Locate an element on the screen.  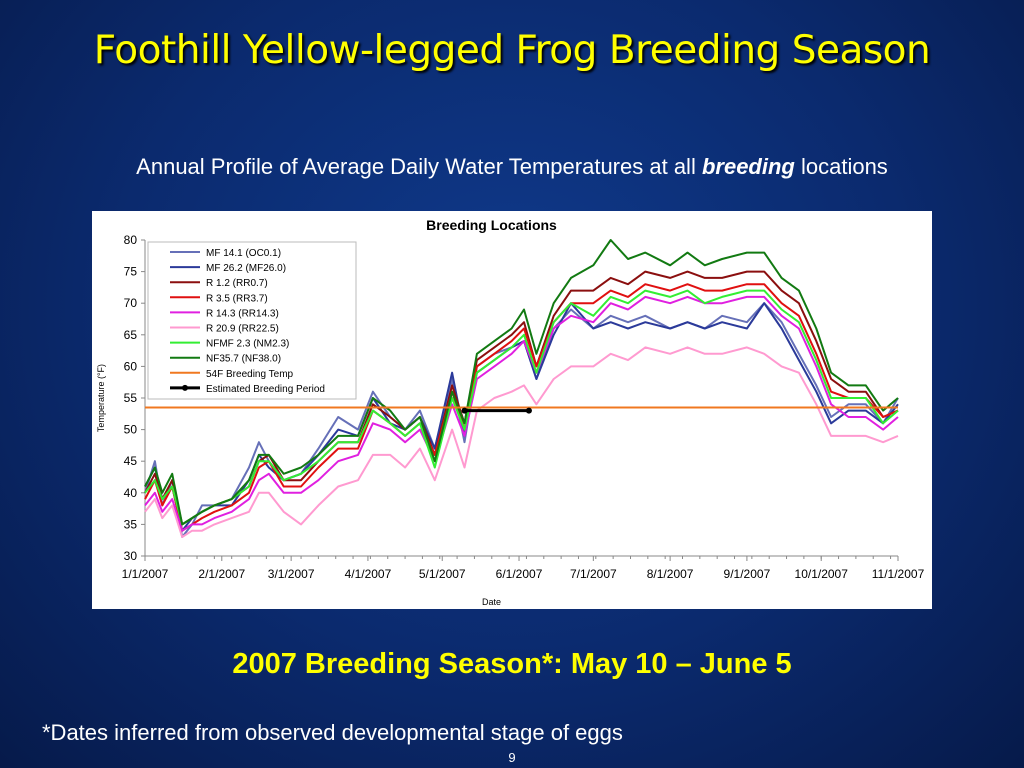
x-tick-label: 10/1/2007 is located at coordinates (822, 574).